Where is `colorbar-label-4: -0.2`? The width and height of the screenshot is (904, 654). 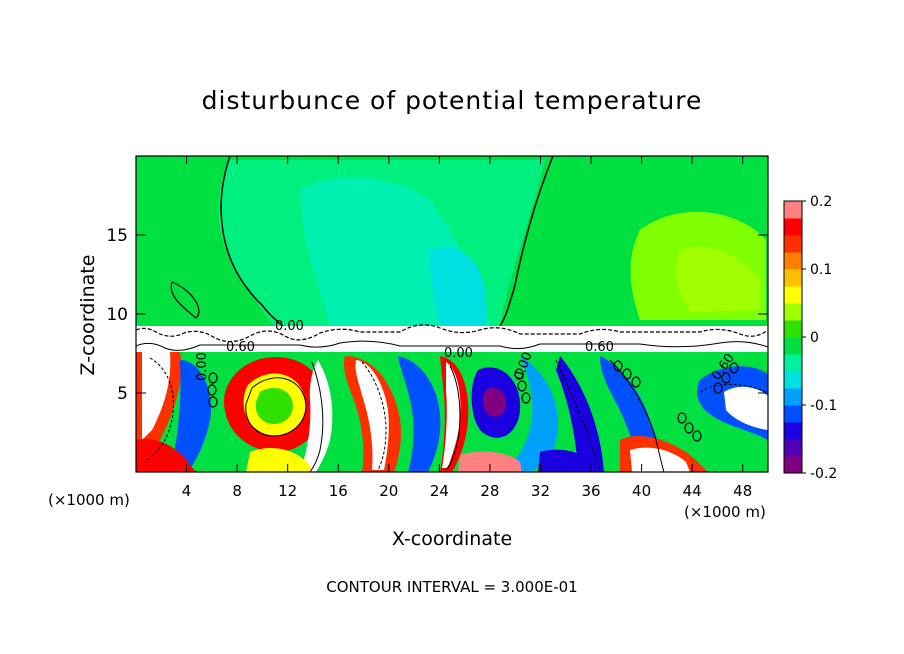 colorbar-label-4: -0.2 is located at coordinates (823, 474).